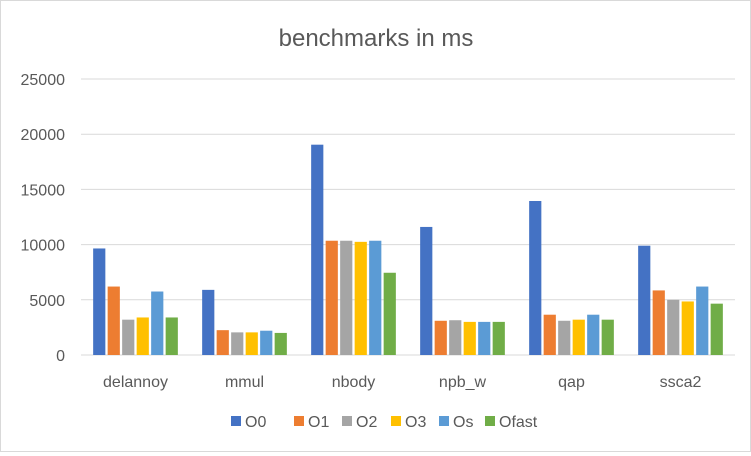 The height and width of the screenshot is (456, 751). What do you see at coordinates (354, 382) in the screenshot?
I see `x-tick-label: nbody` at bounding box center [354, 382].